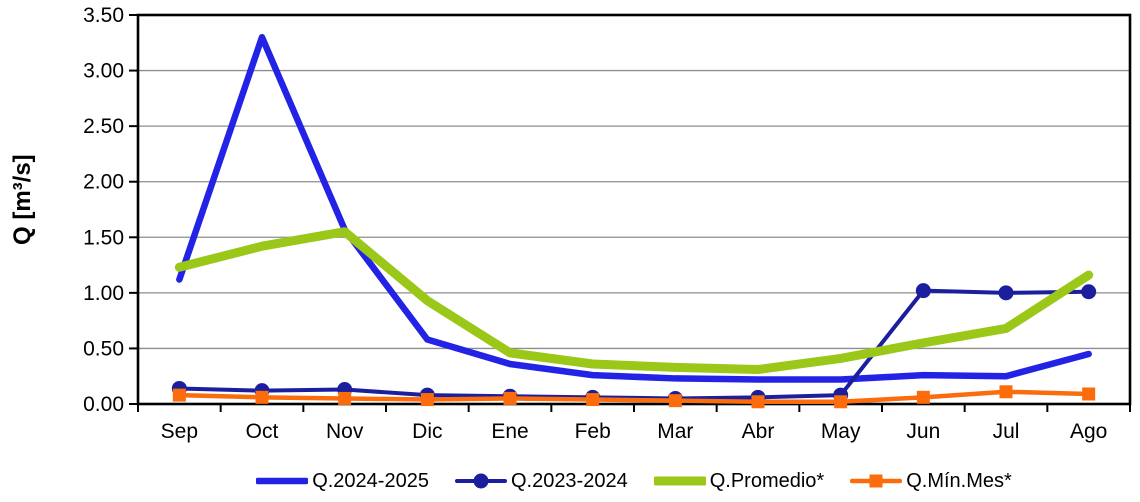 This screenshot has width=1140, height=502. I want to click on x-tick-label: Feb, so click(593, 431).